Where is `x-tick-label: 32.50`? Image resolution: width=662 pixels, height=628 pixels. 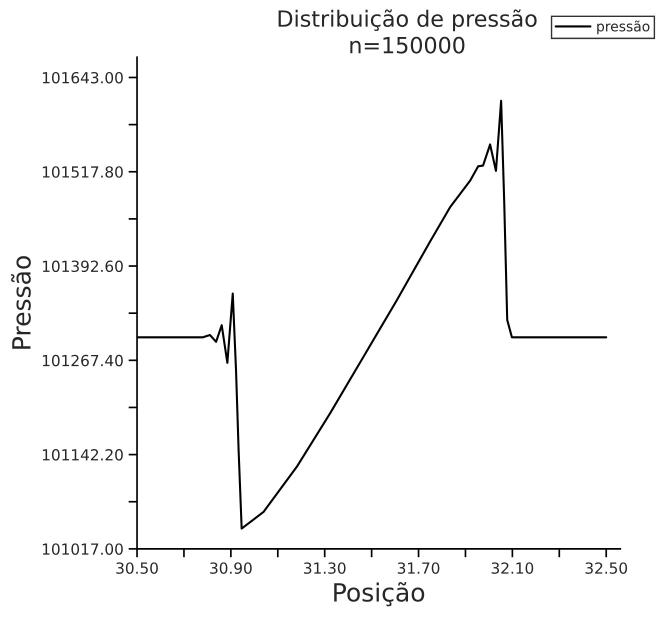 x-tick-label: 32.50 is located at coordinates (607, 568).